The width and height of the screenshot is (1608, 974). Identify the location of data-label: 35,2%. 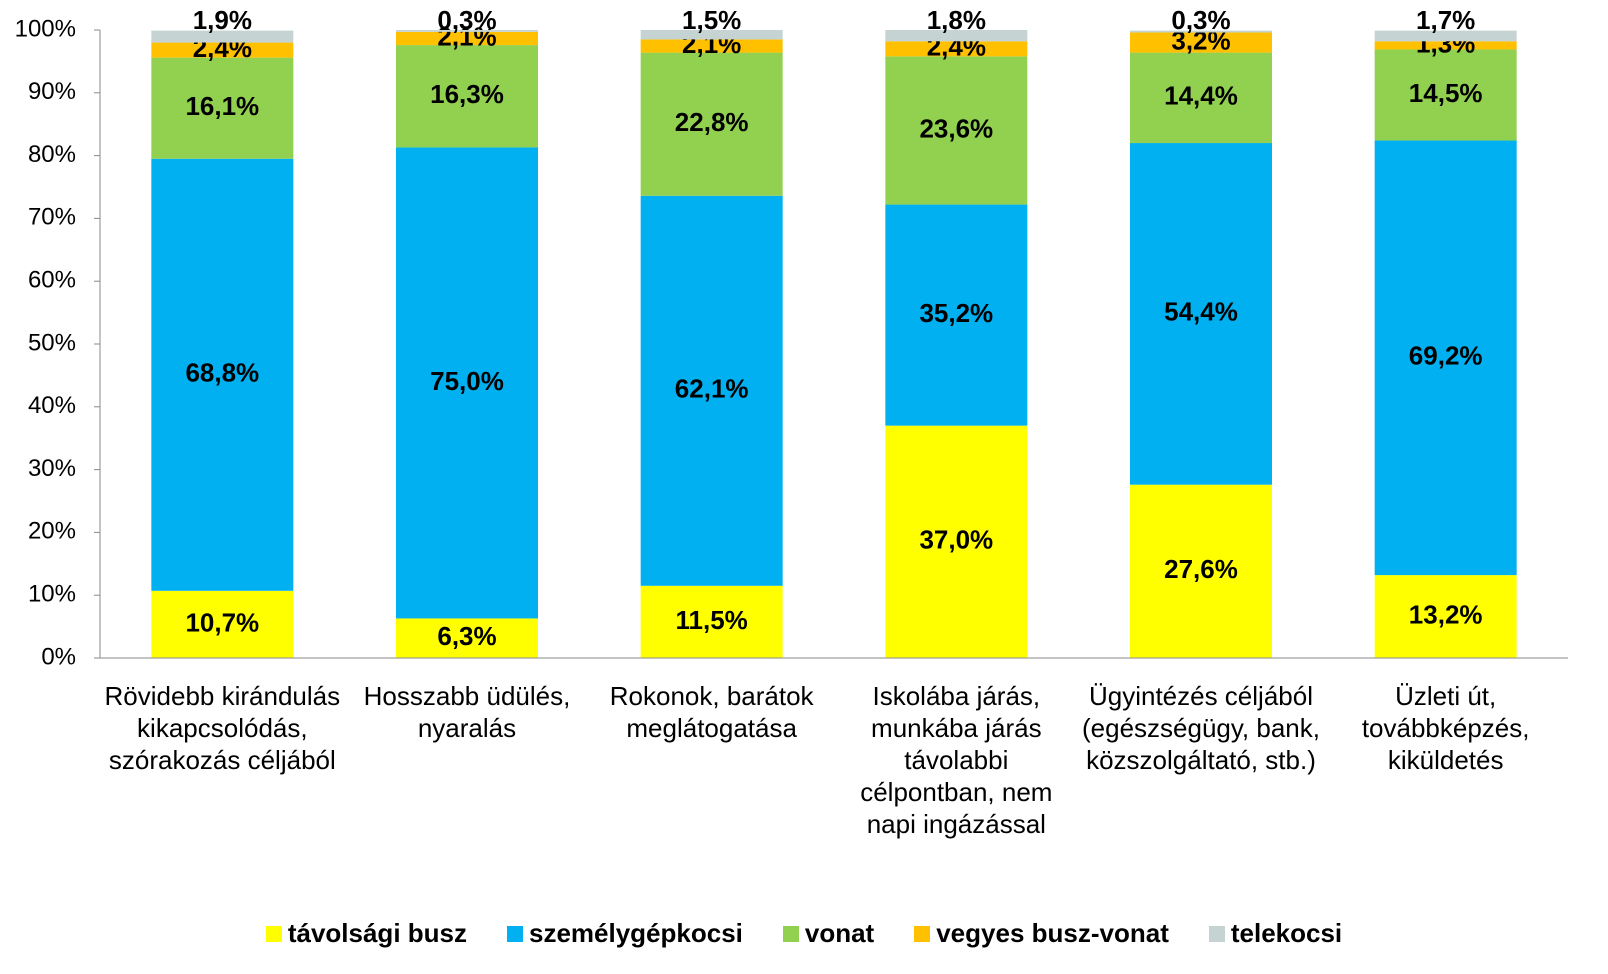
(956, 313).